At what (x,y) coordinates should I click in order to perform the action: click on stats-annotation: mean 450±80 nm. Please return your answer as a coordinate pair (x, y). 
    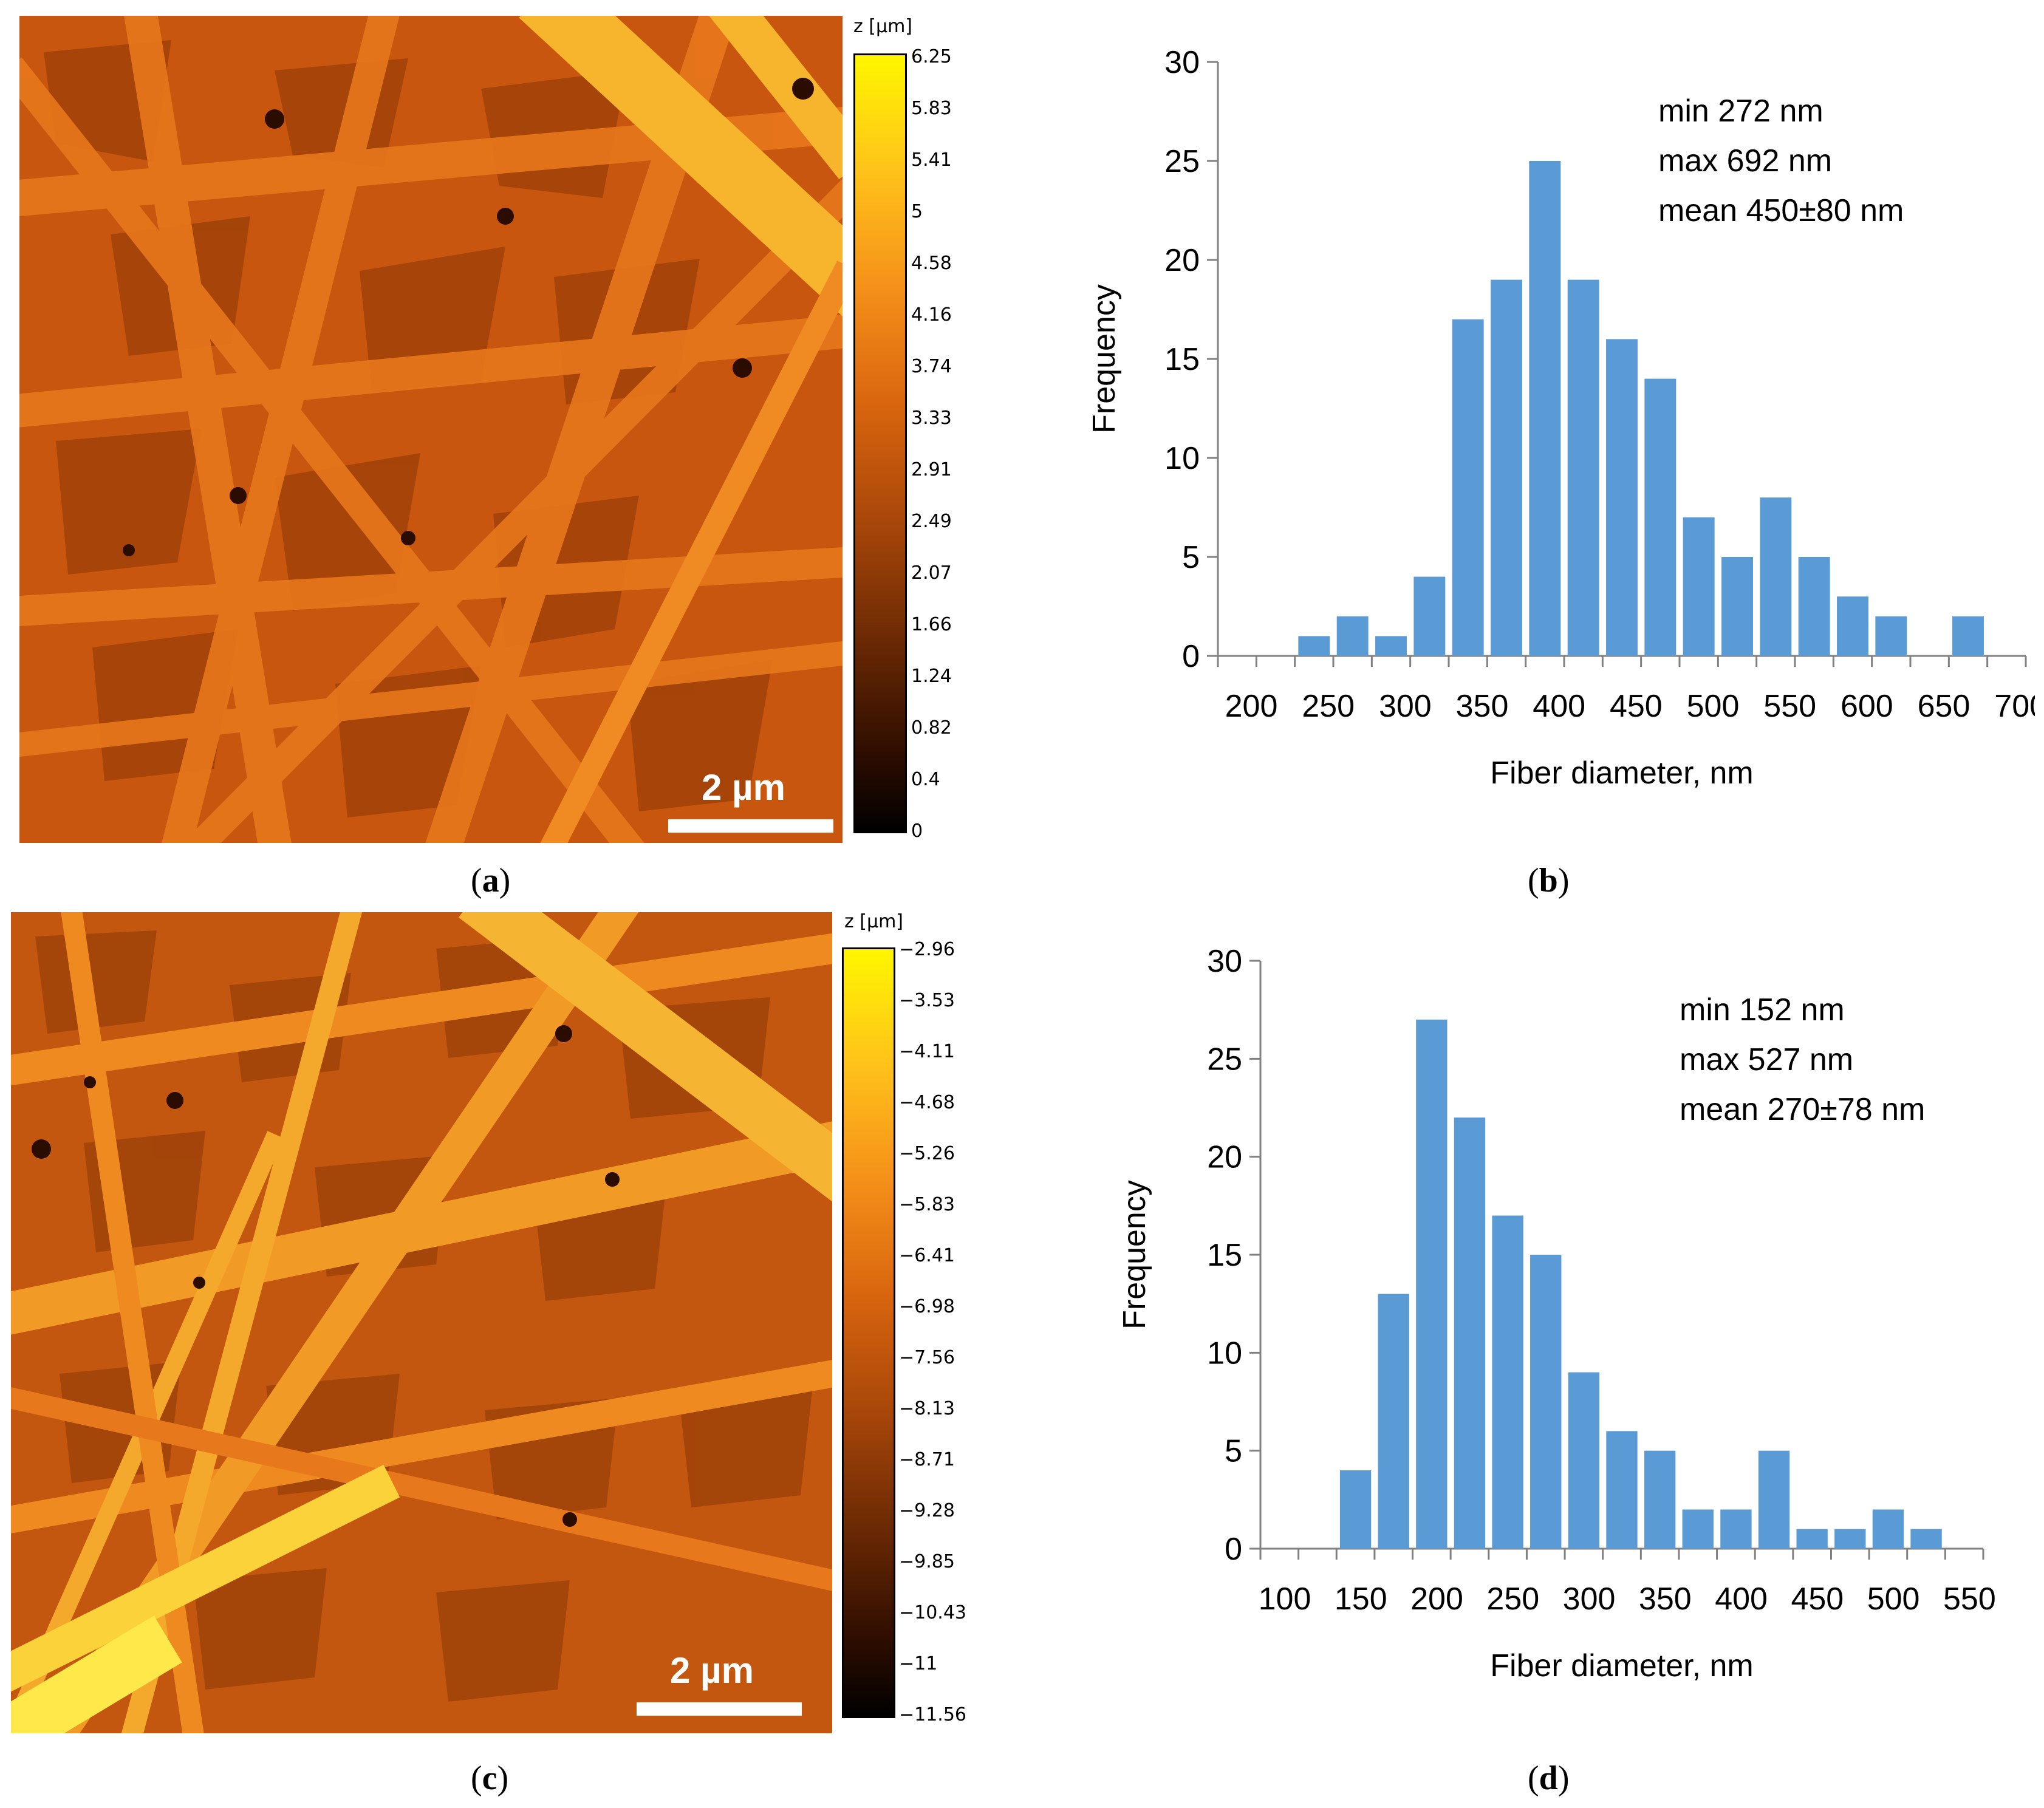
    Looking at the image, I should click on (1781, 210).